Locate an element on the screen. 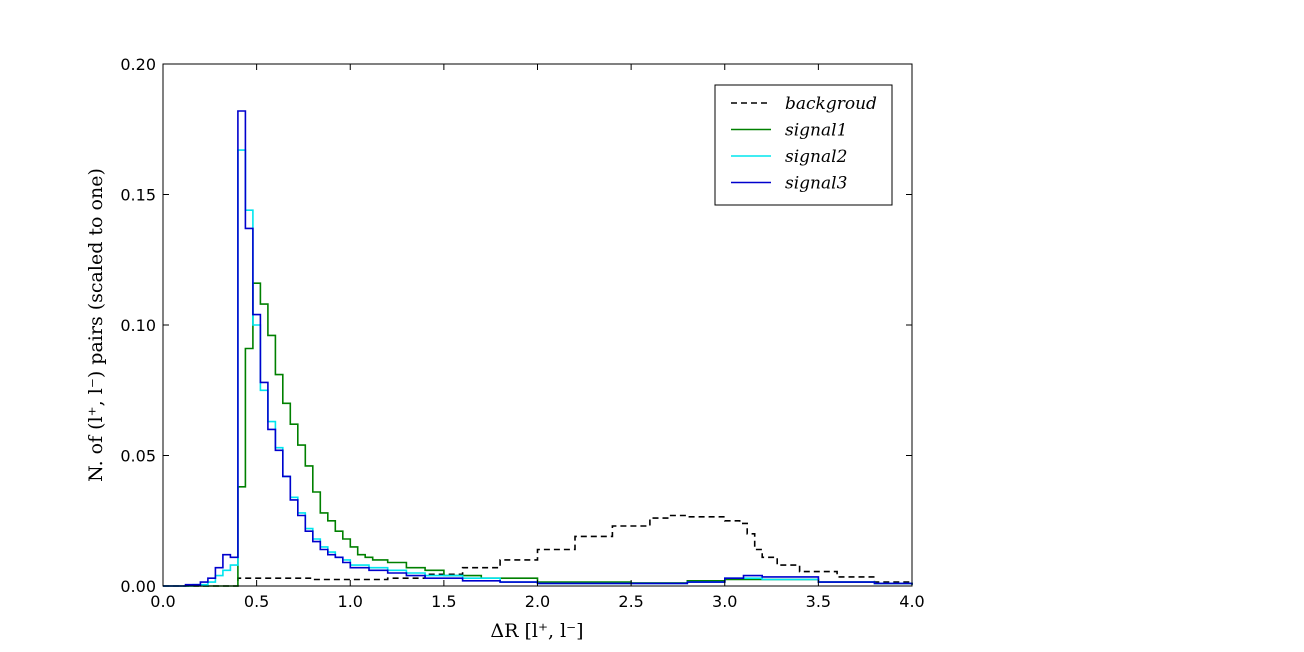 The height and width of the screenshot is (652, 1304). legend-label-signal3: signal3 is located at coordinates (816, 184).